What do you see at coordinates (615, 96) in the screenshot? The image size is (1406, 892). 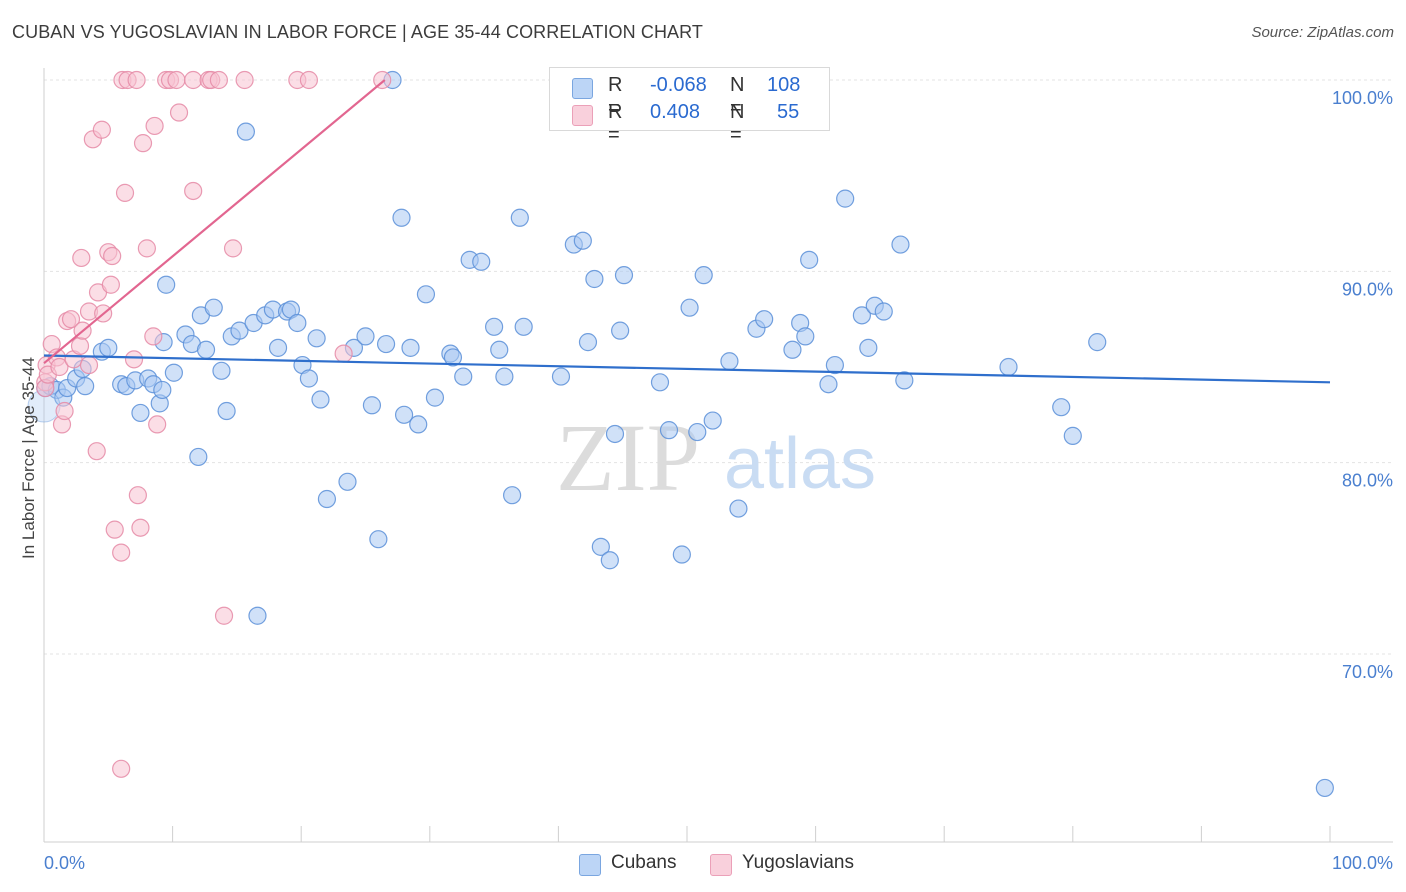 I see `legend-r-label: R =` at bounding box center [615, 96].